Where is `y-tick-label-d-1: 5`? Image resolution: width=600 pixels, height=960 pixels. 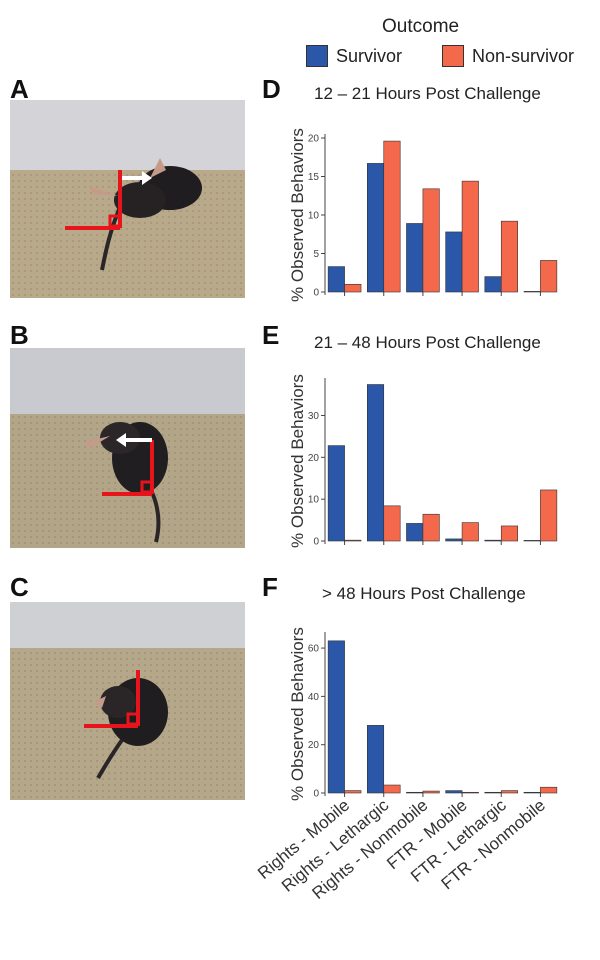
y-tick-label-d-1: 5 is located at coordinates (316, 254).